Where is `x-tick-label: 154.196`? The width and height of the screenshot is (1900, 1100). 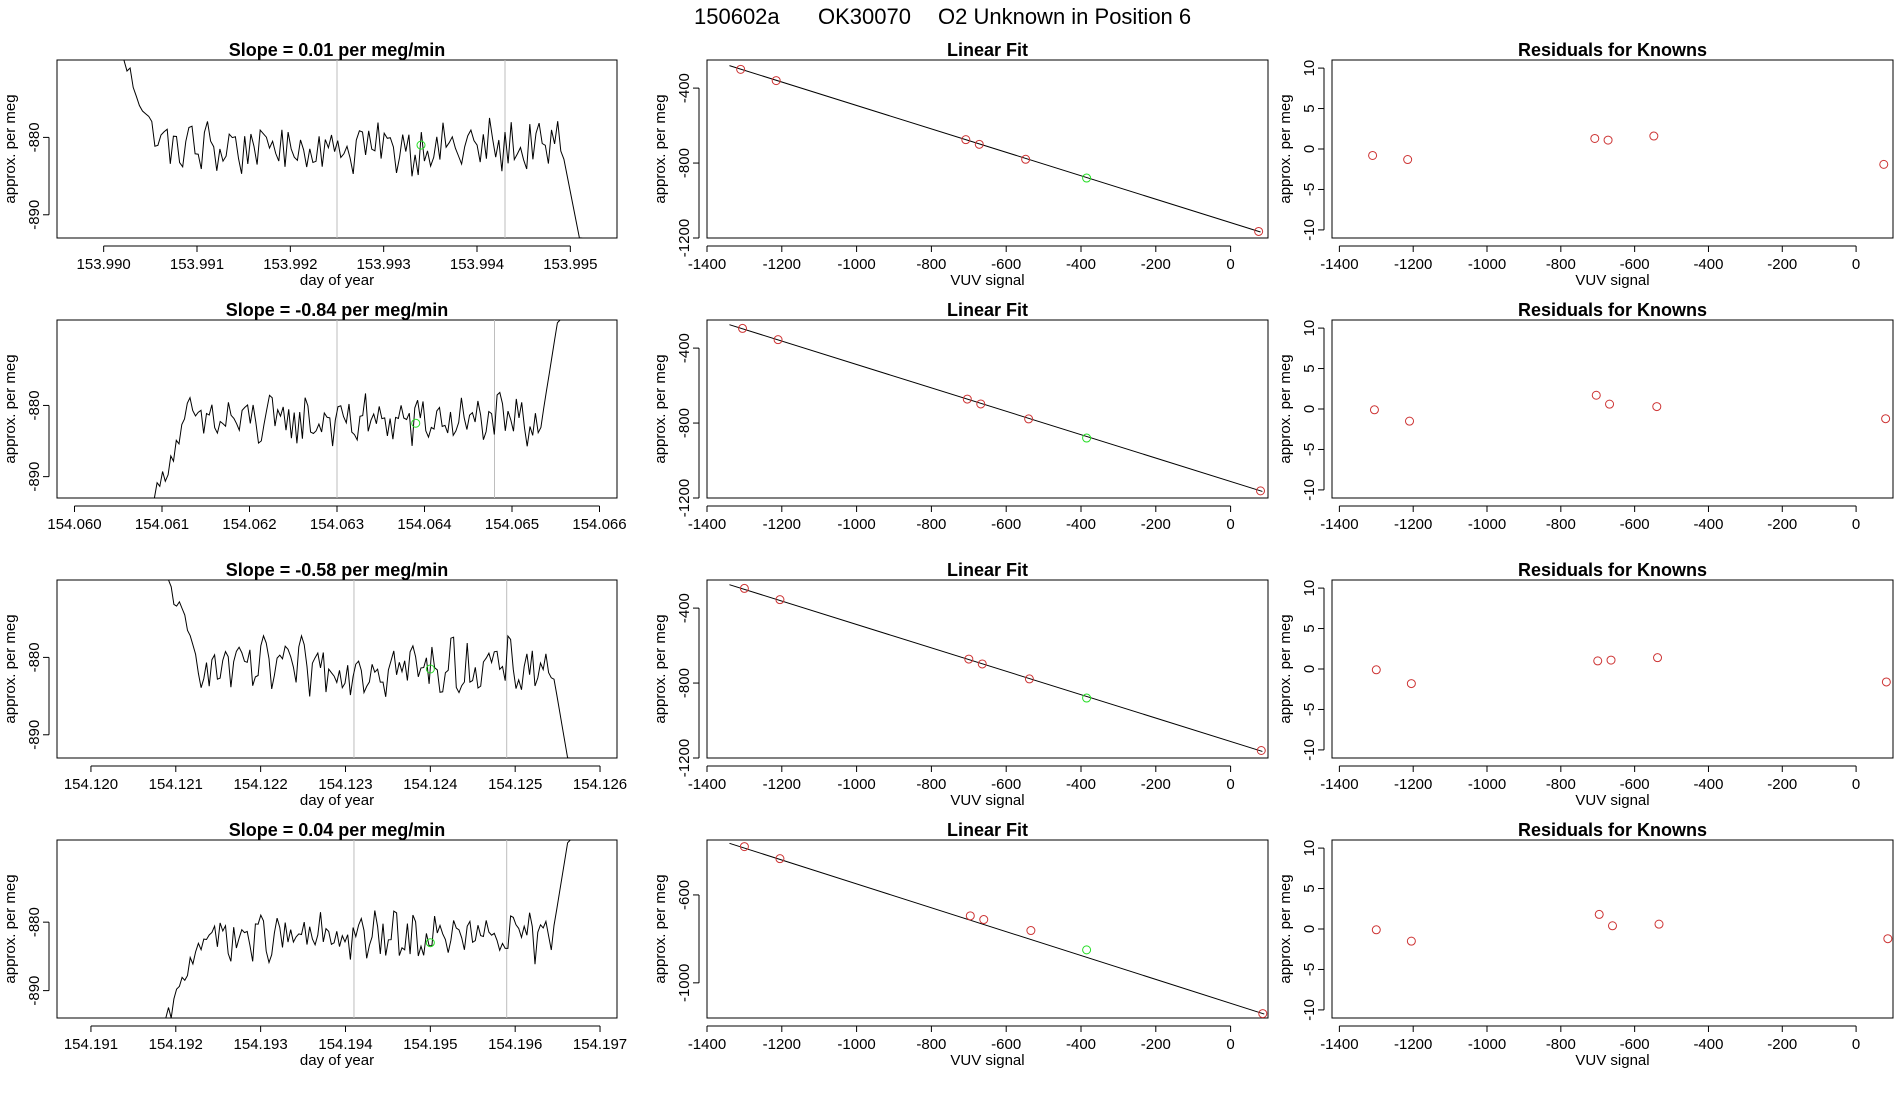 x-tick-label: 154.196 is located at coordinates (515, 1044).